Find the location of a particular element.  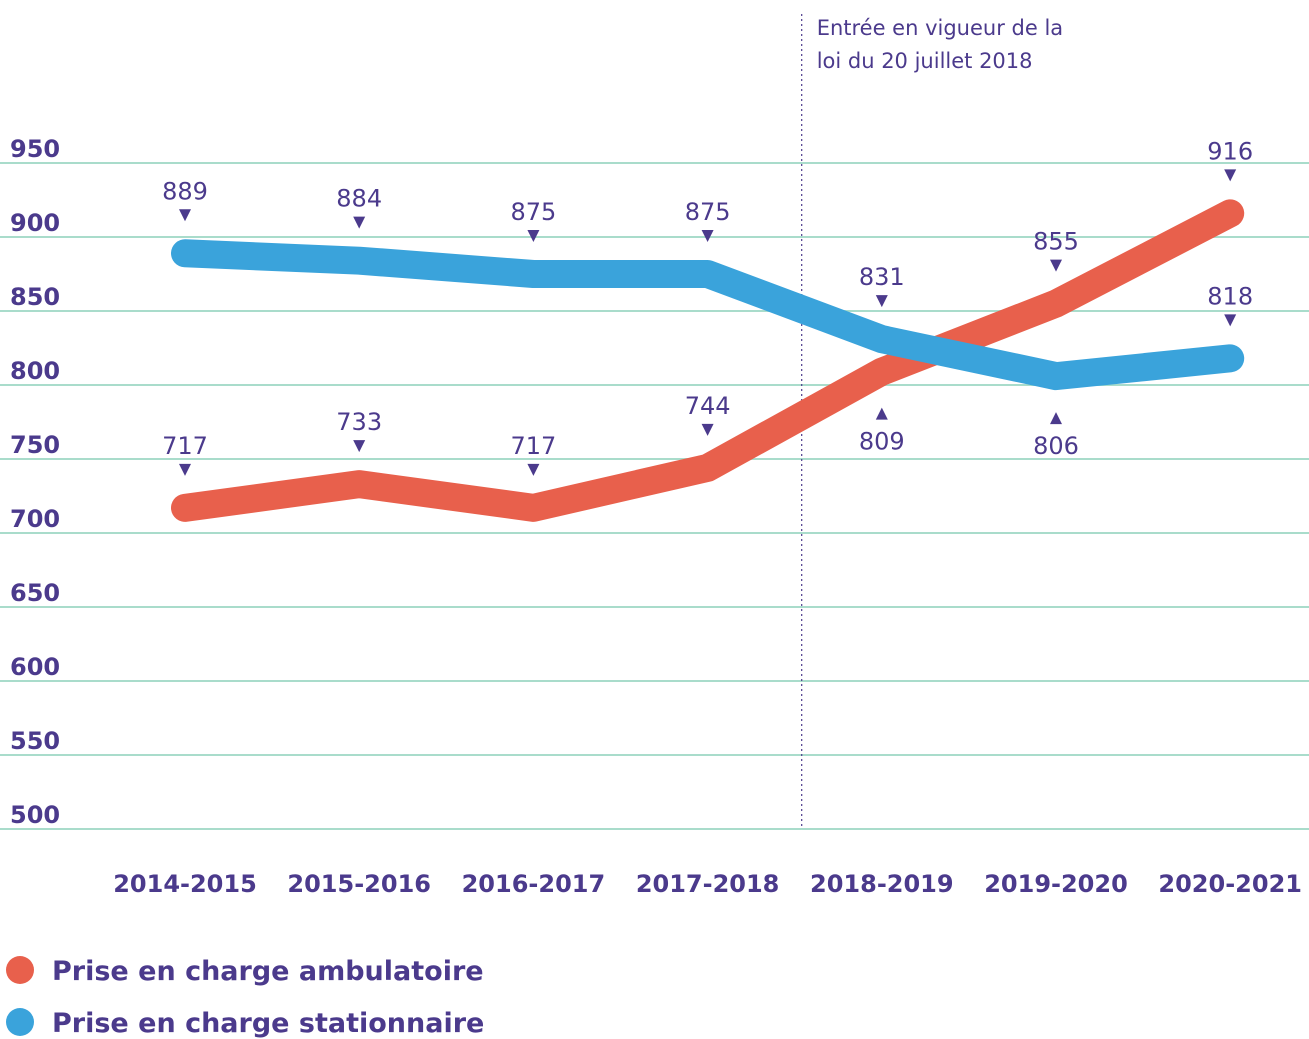

data-label: 806 is located at coordinates (1056, 446).